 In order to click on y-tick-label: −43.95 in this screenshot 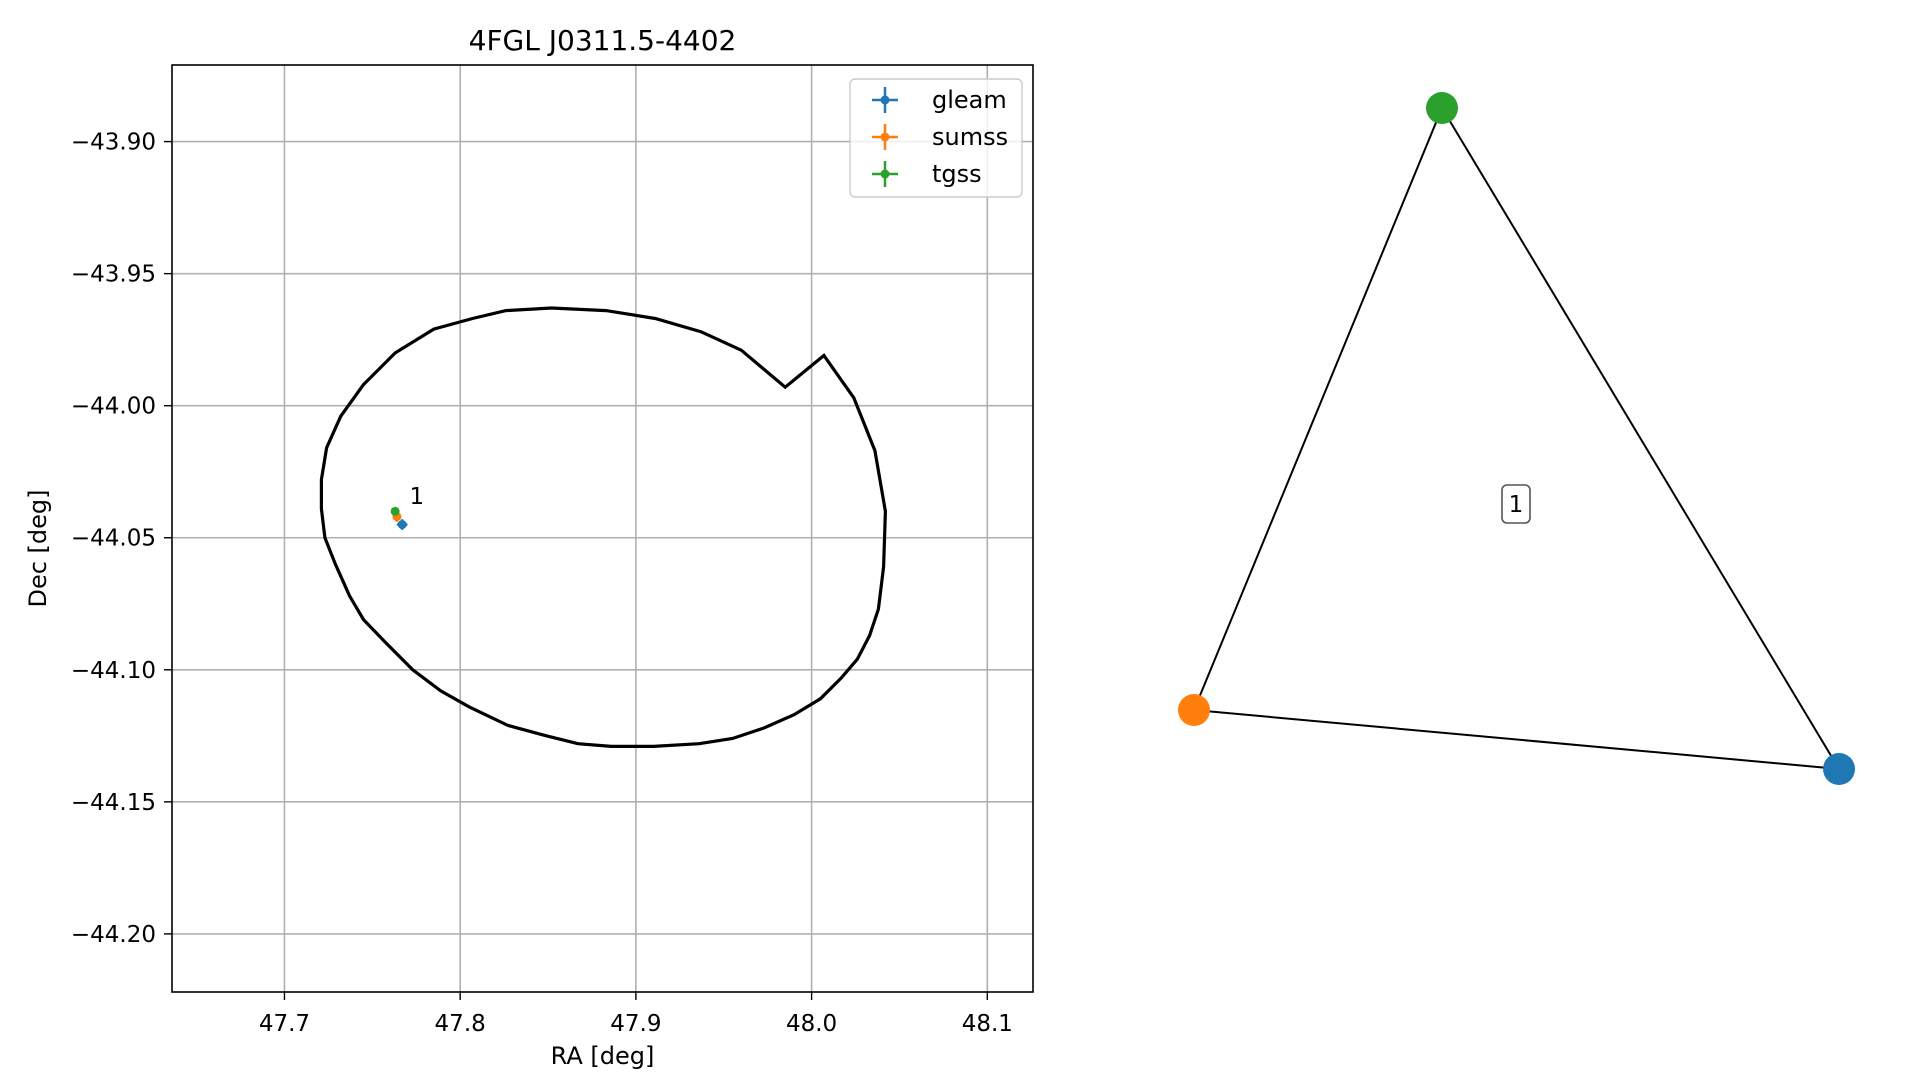, I will do `click(113, 275)`.